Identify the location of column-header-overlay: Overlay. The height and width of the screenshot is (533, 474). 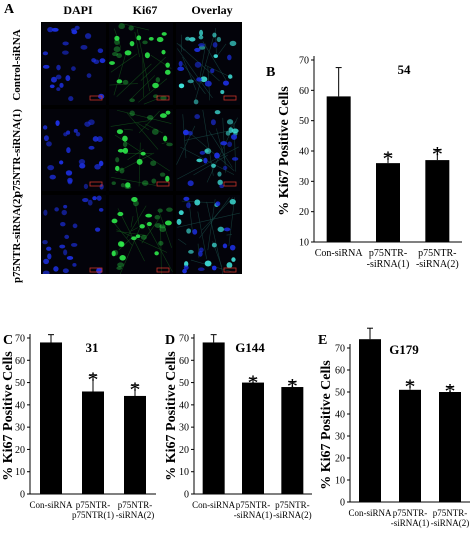
(212, 10).